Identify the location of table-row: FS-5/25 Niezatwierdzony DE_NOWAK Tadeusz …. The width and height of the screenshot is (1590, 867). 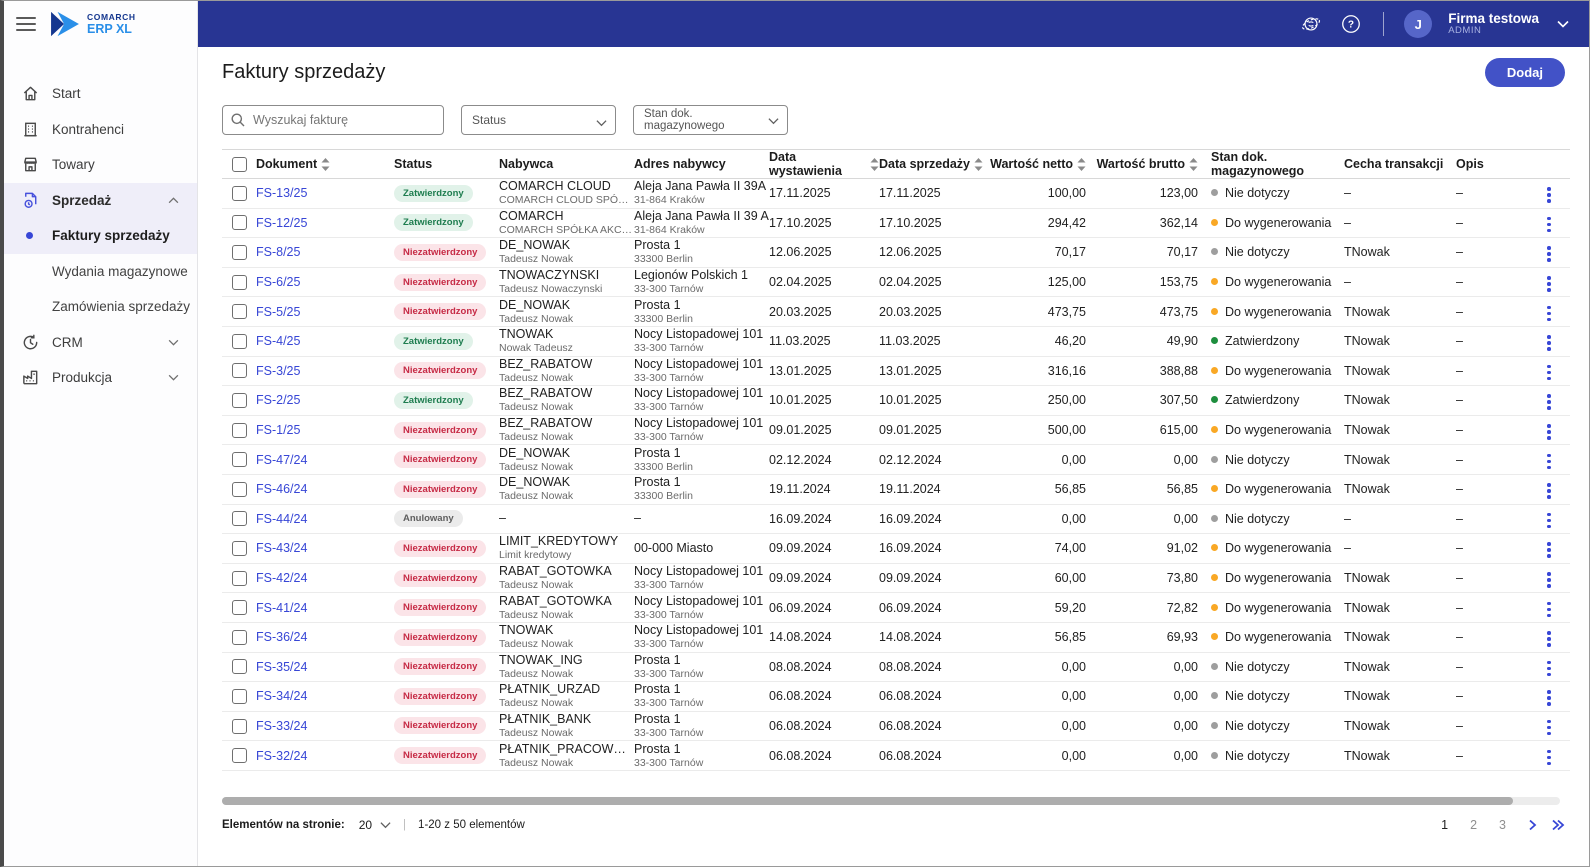
(896, 311).